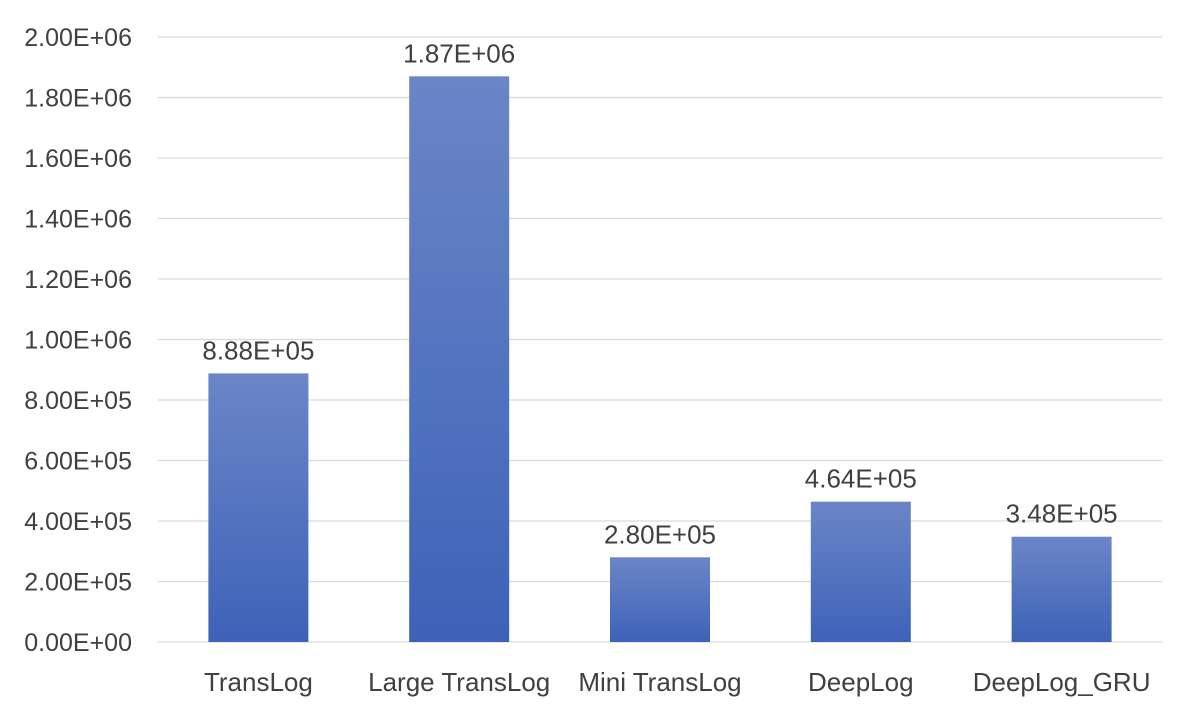 This screenshot has width=1184, height=717. I want to click on y-tick-label: 8.00E+05, so click(78, 401).